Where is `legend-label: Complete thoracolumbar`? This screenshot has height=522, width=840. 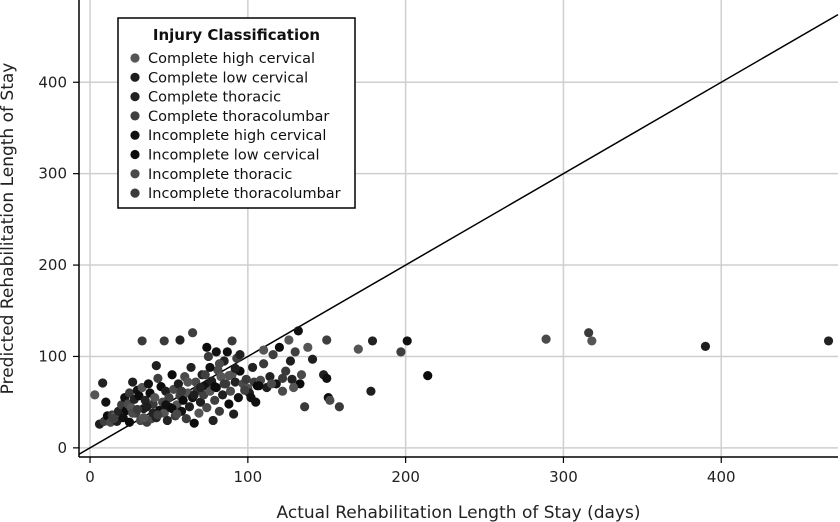 legend-label: Complete thoracolumbar is located at coordinates (238, 117).